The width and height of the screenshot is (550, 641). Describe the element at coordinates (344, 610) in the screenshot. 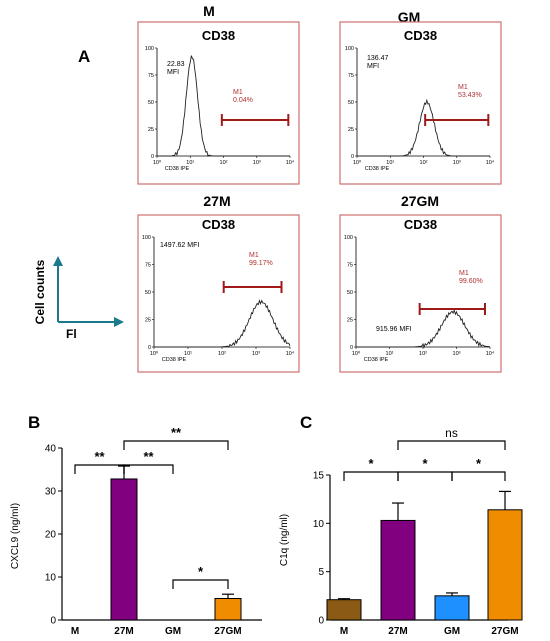

I see `bar-m` at that location.